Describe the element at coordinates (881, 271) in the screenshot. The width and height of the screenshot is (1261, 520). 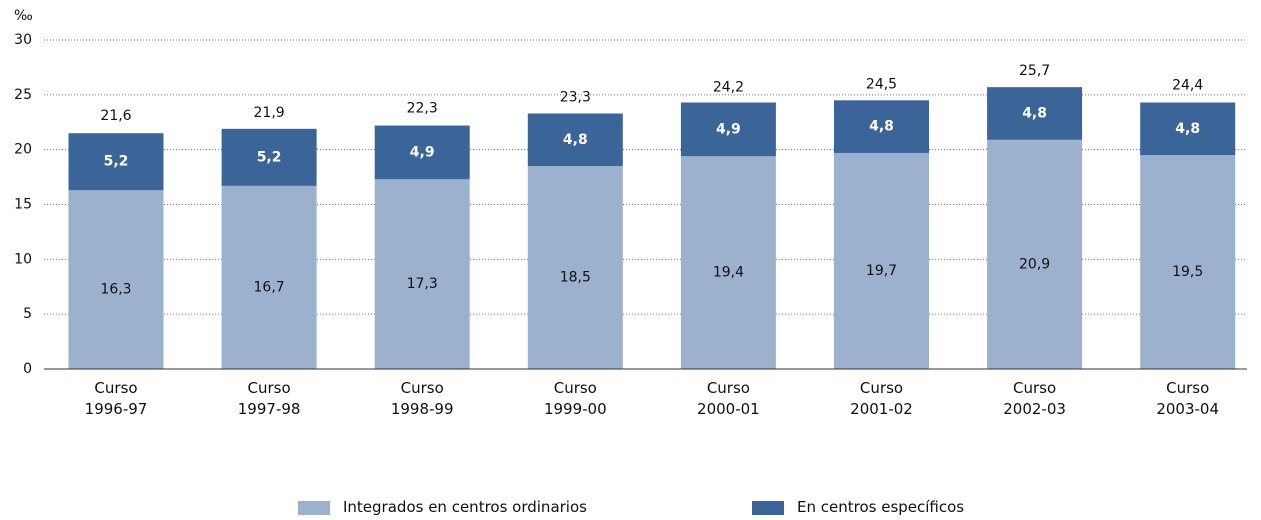
I see `value-label: 19,7` at that location.